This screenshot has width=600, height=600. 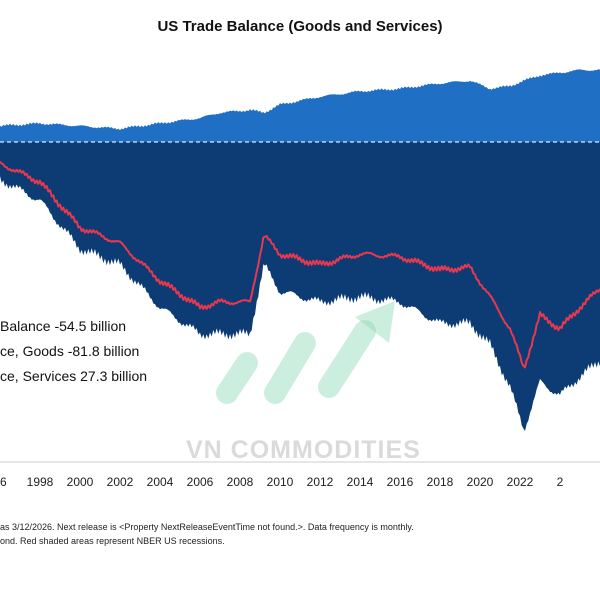 What do you see at coordinates (300, 26) in the screenshot?
I see `chart-title: US Trade Balance (Goods and Services)` at bounding box center [300, 26].